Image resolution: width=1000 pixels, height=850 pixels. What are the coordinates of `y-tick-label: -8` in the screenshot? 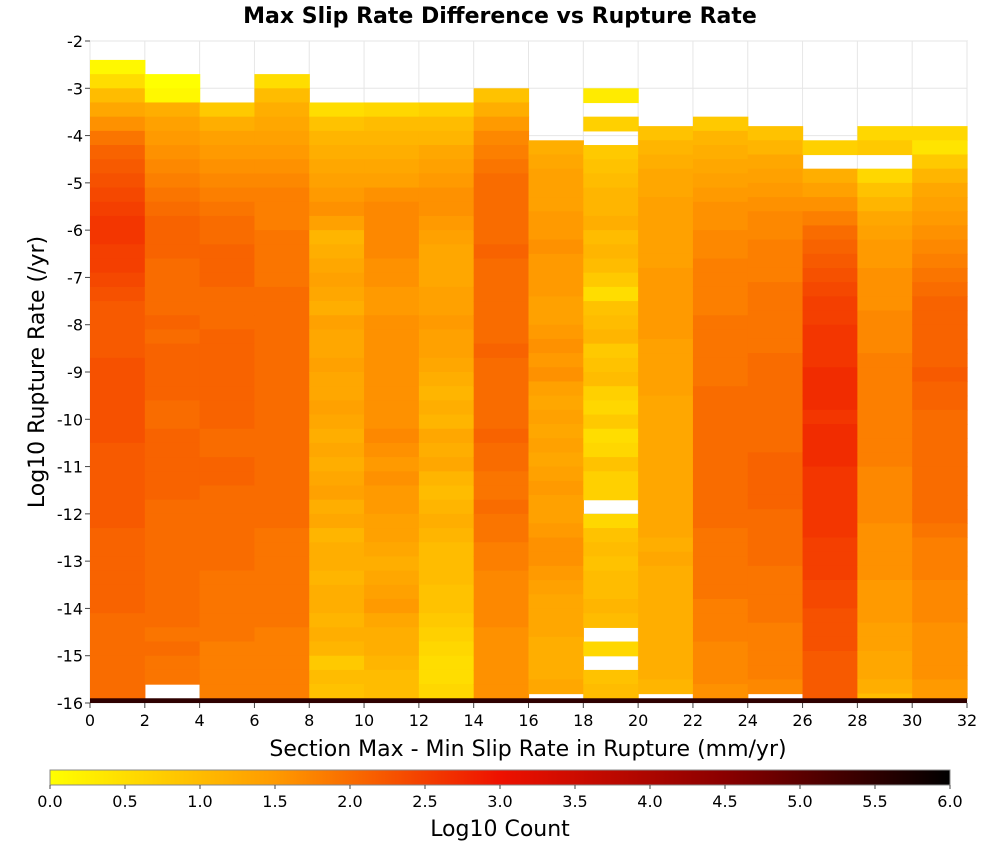 It's located at (75, 325).